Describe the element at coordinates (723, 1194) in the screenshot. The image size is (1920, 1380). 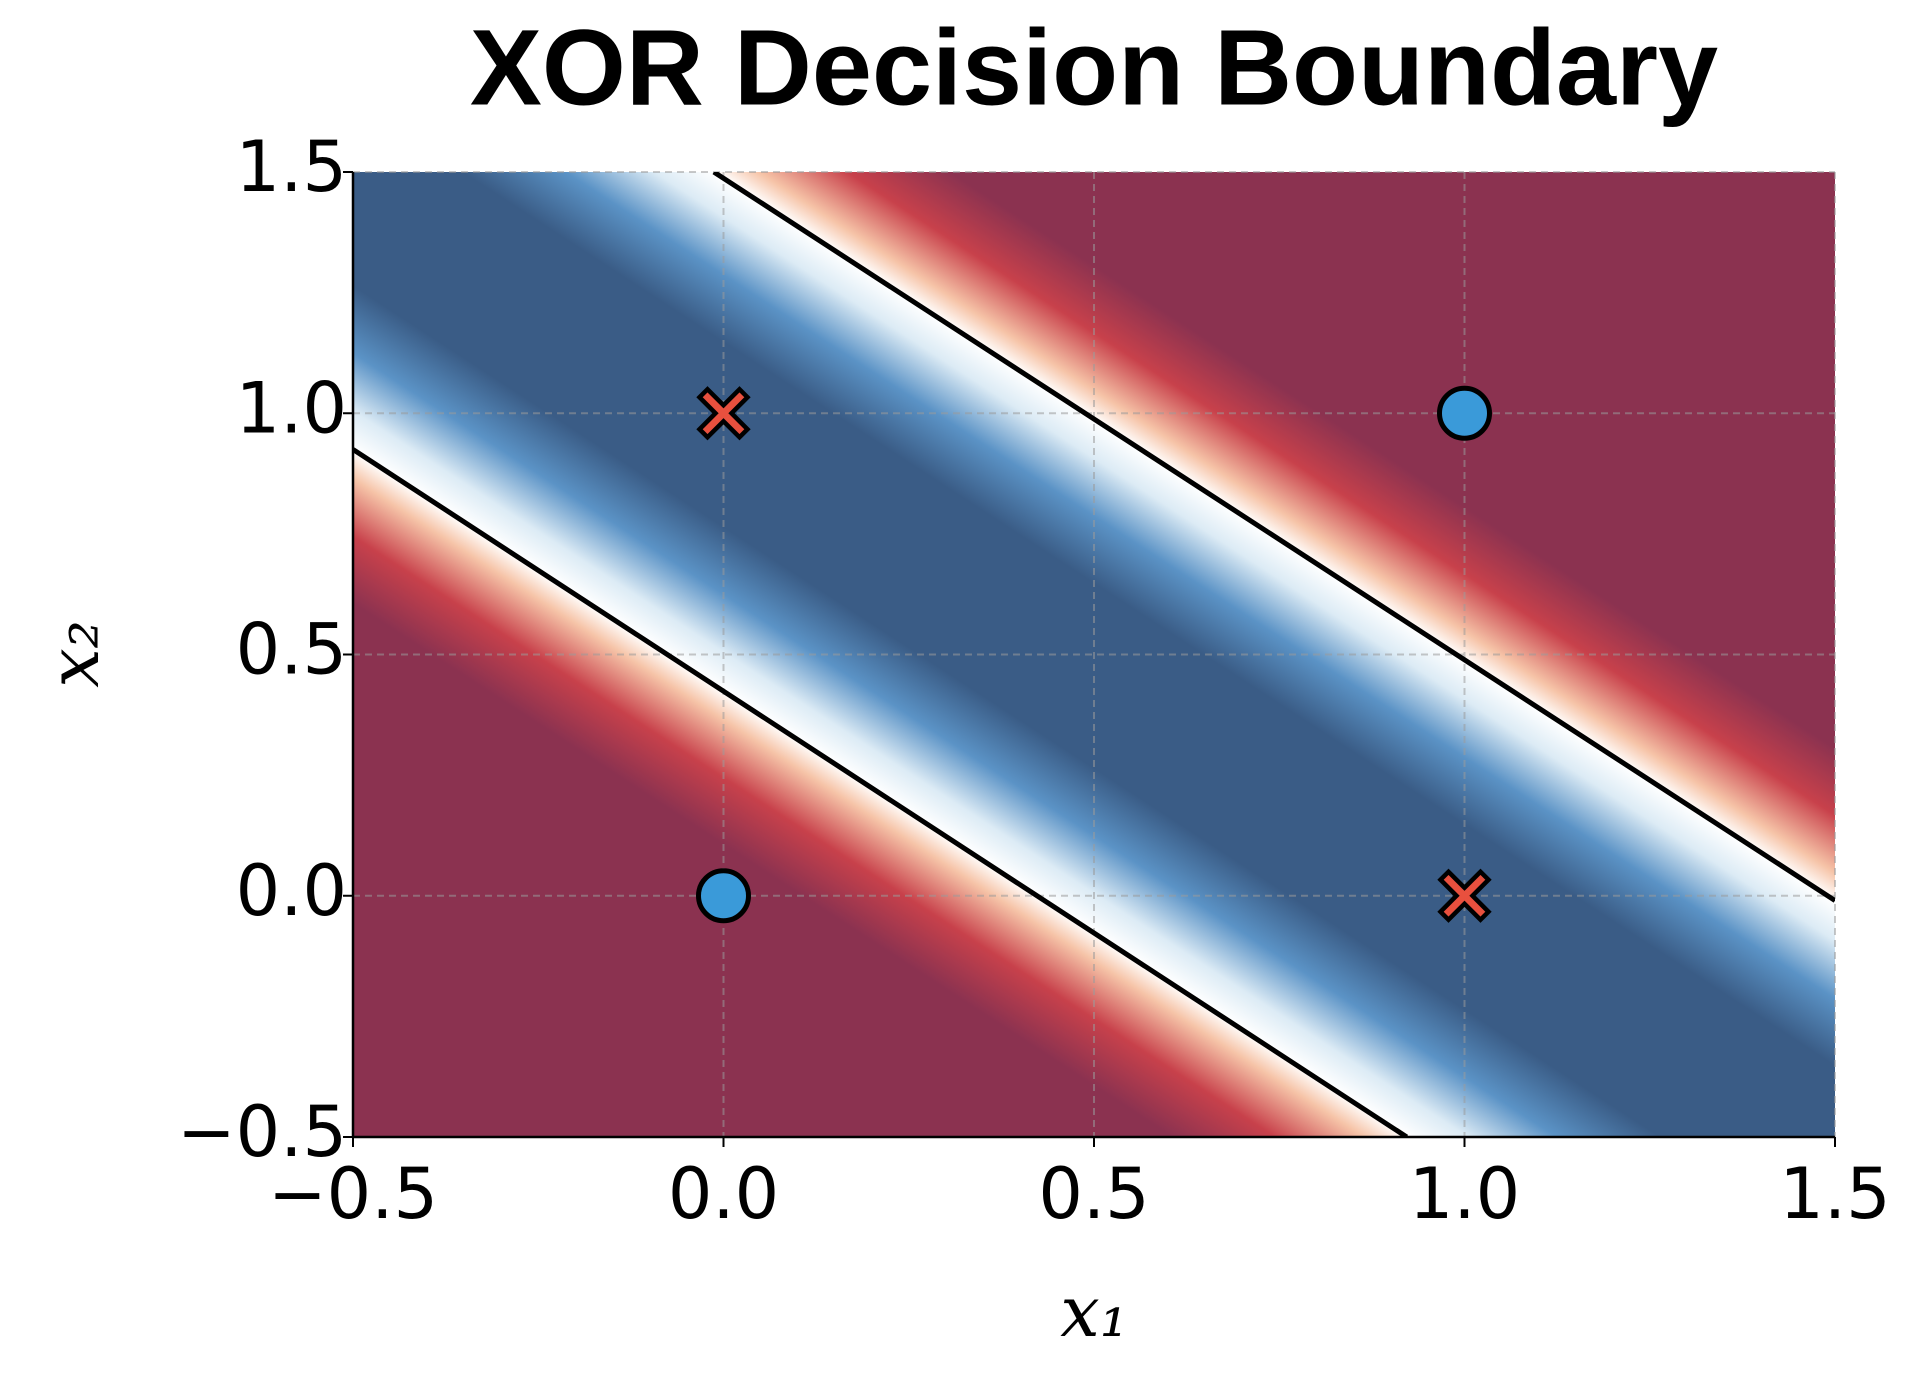
I see `x-tick-label: 0.0` at that location.